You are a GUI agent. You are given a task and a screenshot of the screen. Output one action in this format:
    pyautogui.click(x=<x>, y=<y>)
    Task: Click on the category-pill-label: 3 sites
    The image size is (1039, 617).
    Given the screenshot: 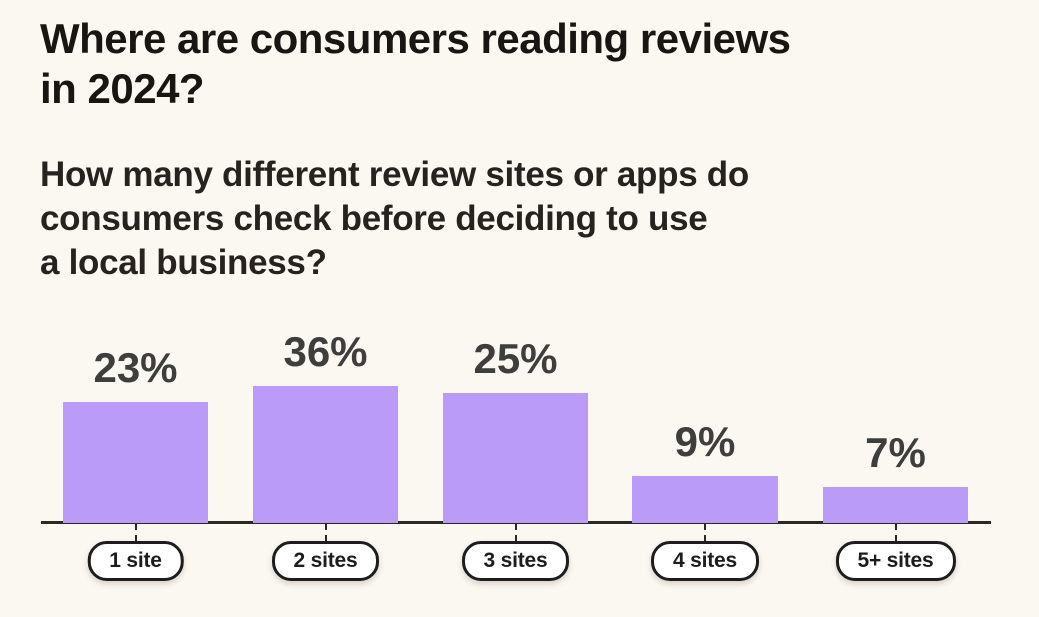 What is the action you would take?
    pyautogui.click(x=515, y=560)
    